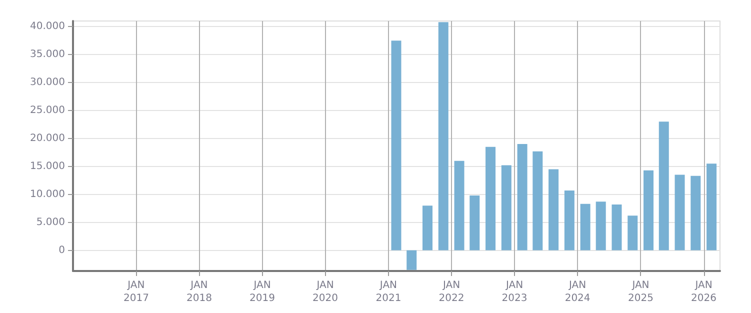  I want to click on y-tick-label: 40.000, so click(47, 26).